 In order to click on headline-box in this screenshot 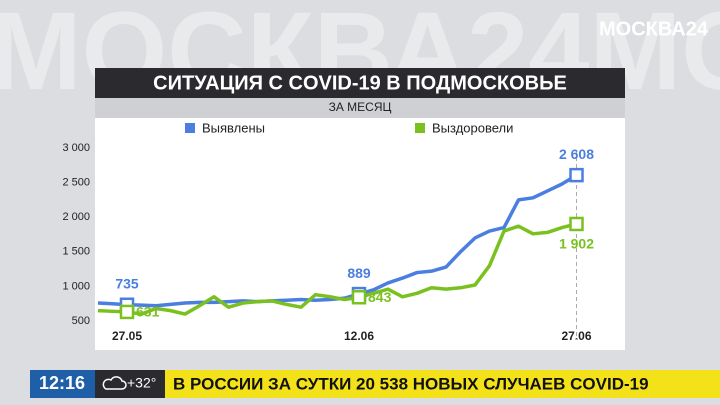, I will do `click(442, 384)`.